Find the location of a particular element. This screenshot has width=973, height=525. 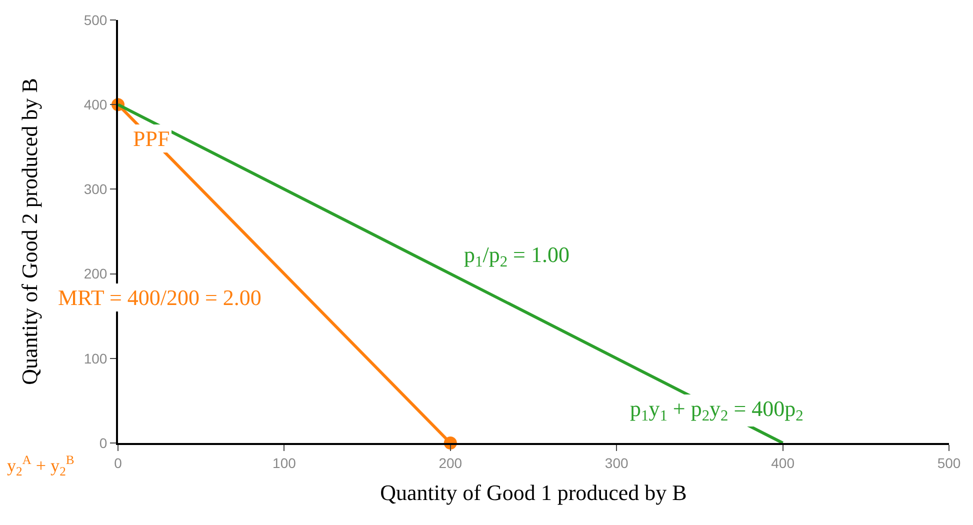

y-tick-label: 100 is located at coordinates (96, 358).